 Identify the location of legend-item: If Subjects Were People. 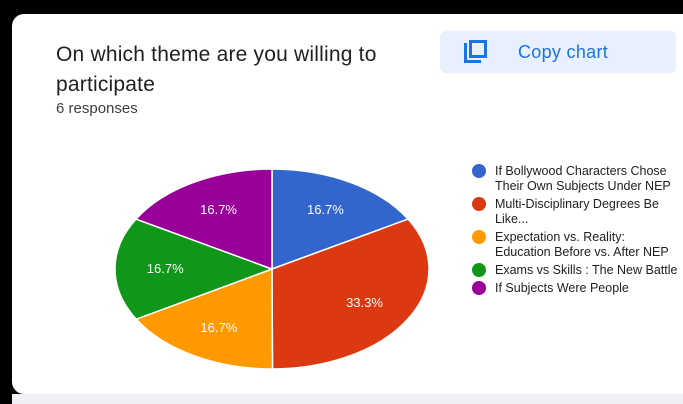
(577, 288).